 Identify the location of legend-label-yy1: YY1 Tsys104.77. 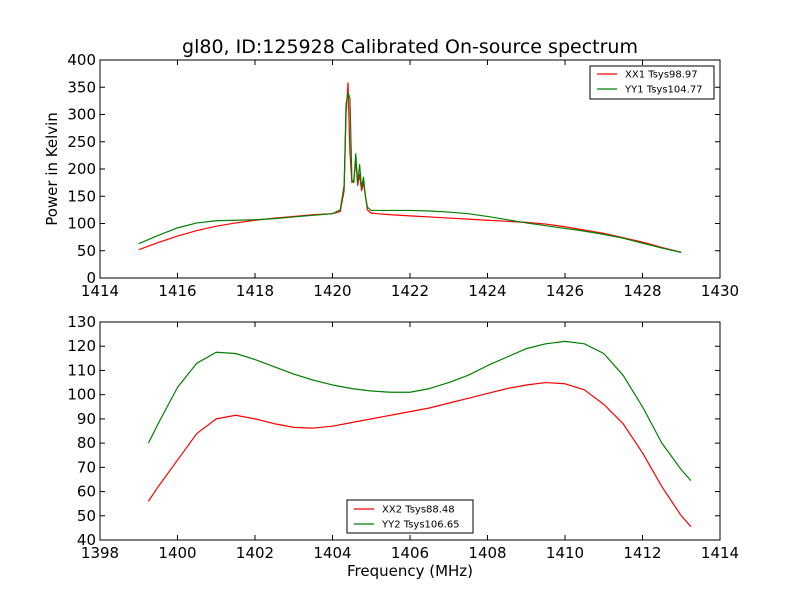
(663, 90).